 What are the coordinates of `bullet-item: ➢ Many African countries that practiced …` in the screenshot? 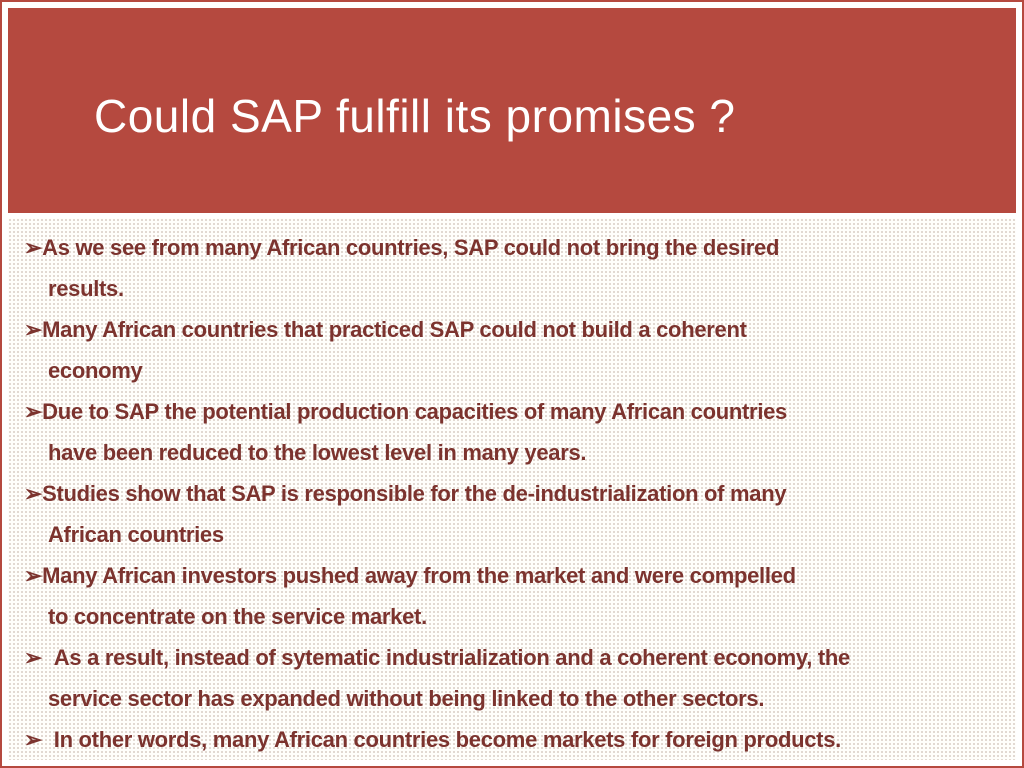 It's located at (518, 350).